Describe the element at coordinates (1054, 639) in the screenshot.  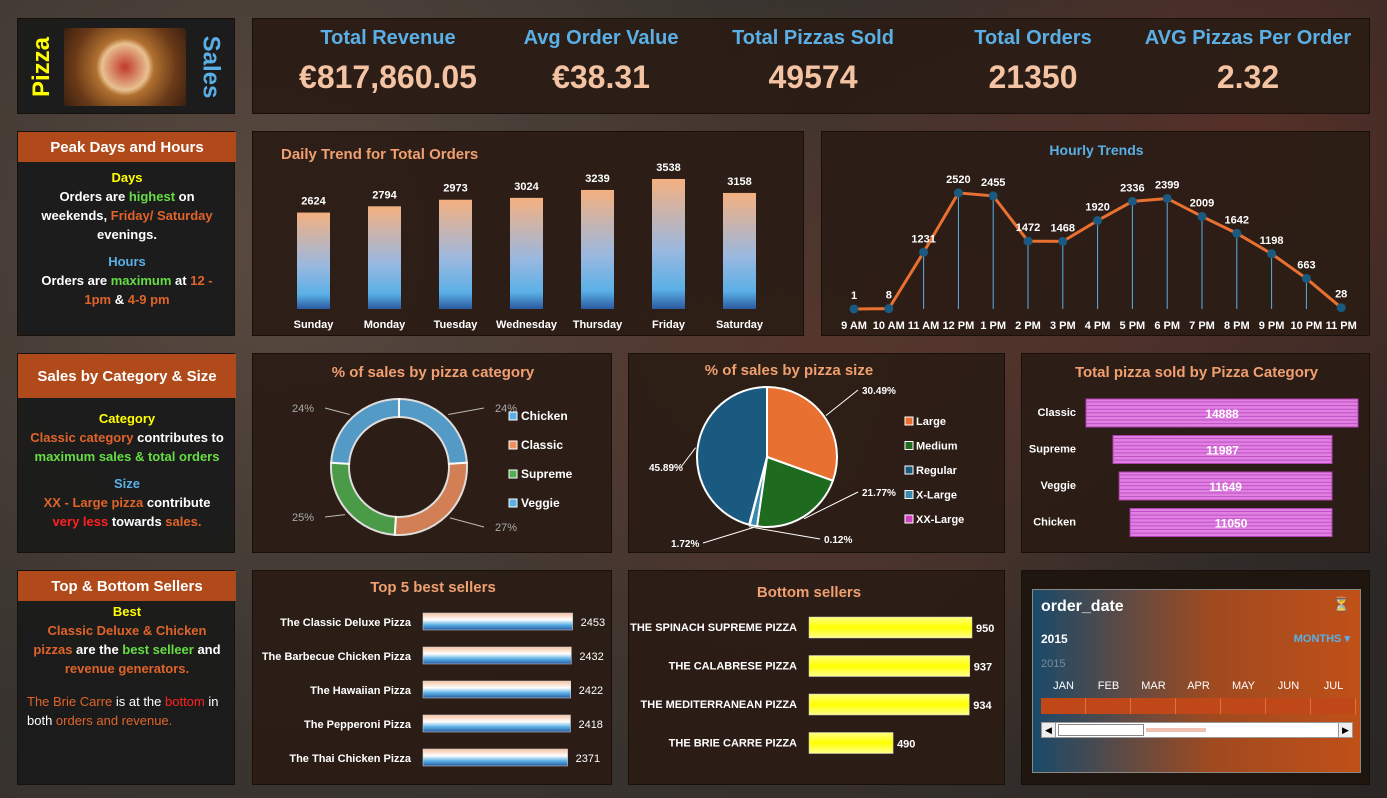
I see `slicer-year: 2015` at that location.